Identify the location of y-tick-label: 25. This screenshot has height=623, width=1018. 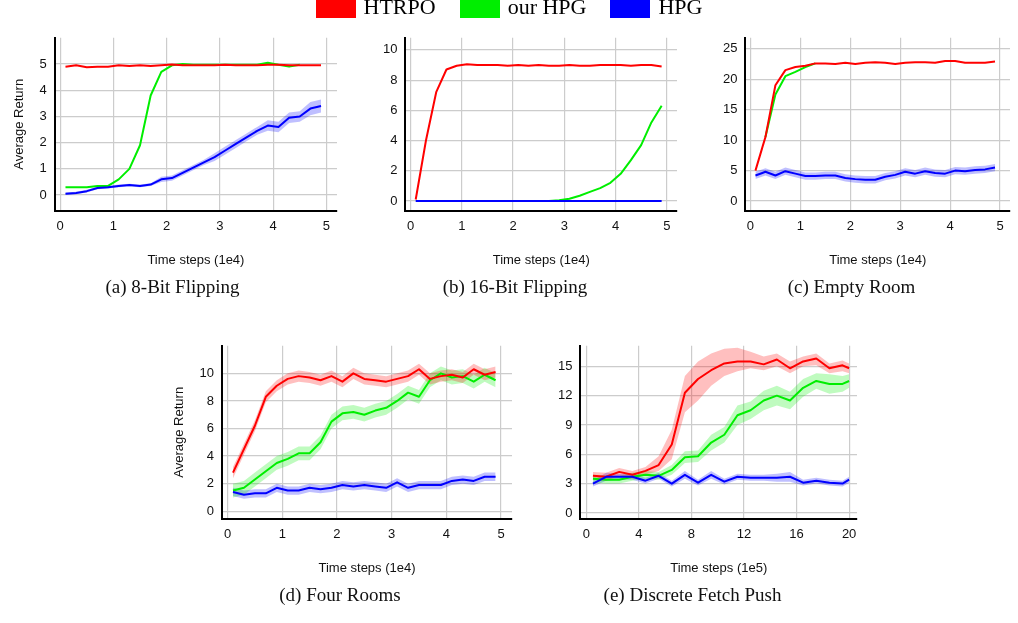
(730, 48).